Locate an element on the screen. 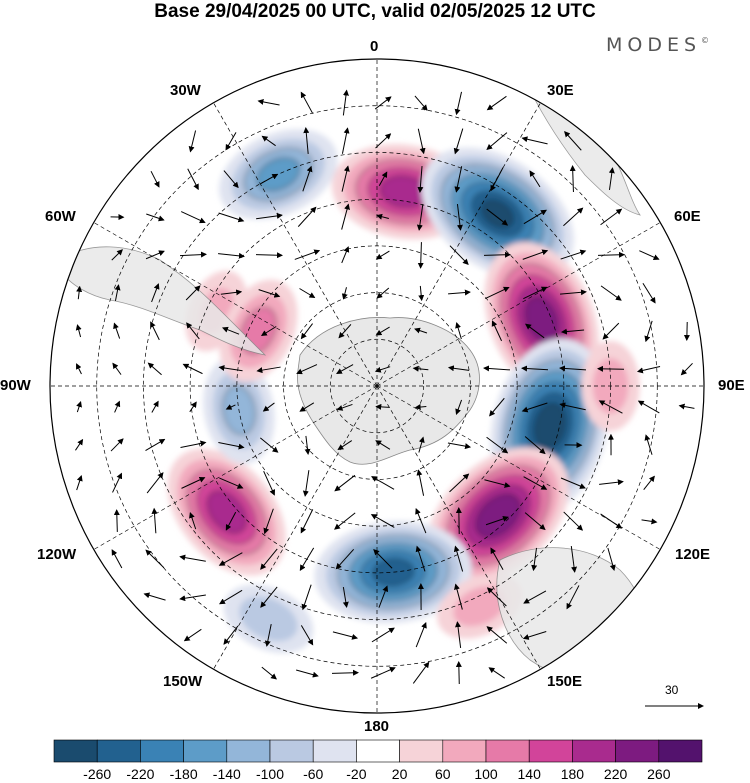  lon-label-150w: 150W is located at coordinates (183, 681).